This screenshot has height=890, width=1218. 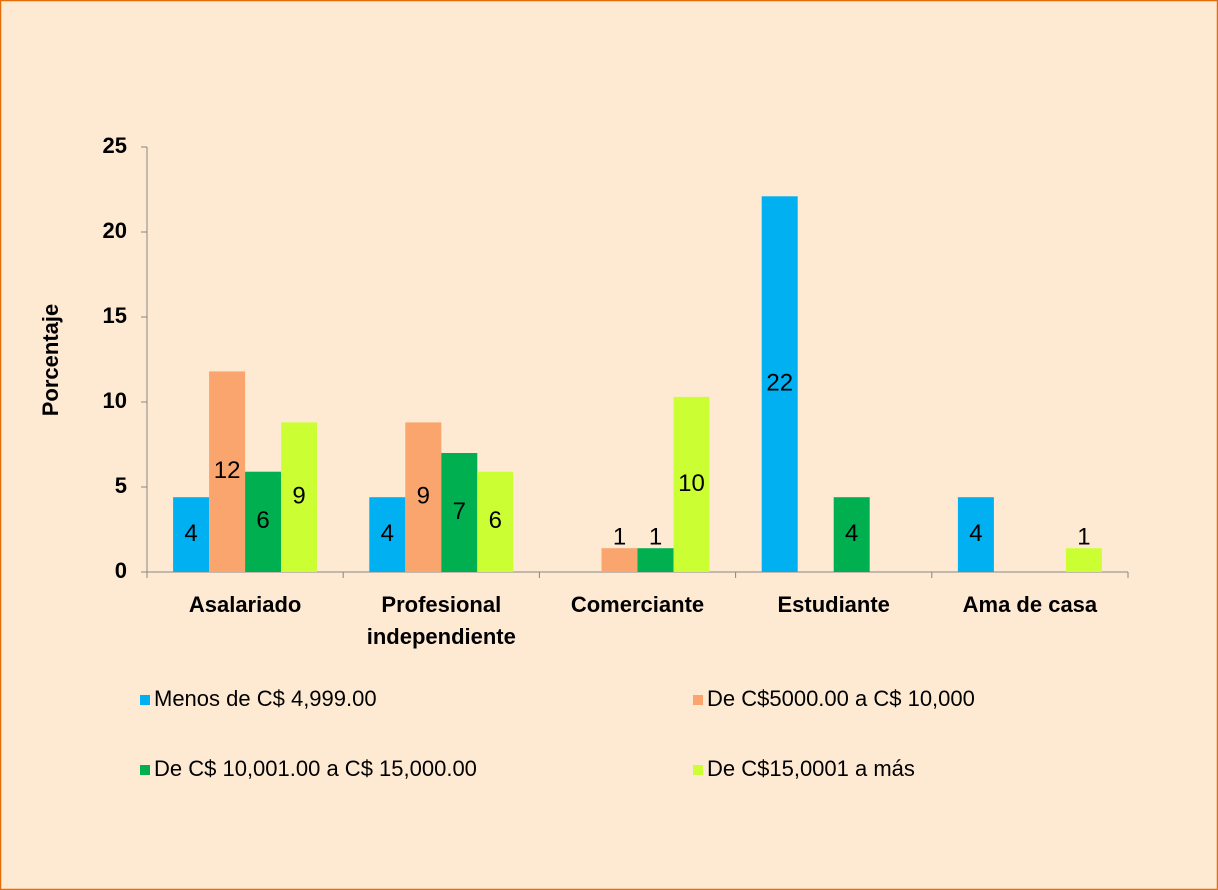 I want to click on data-label: 12, so click(x=227, y=470).